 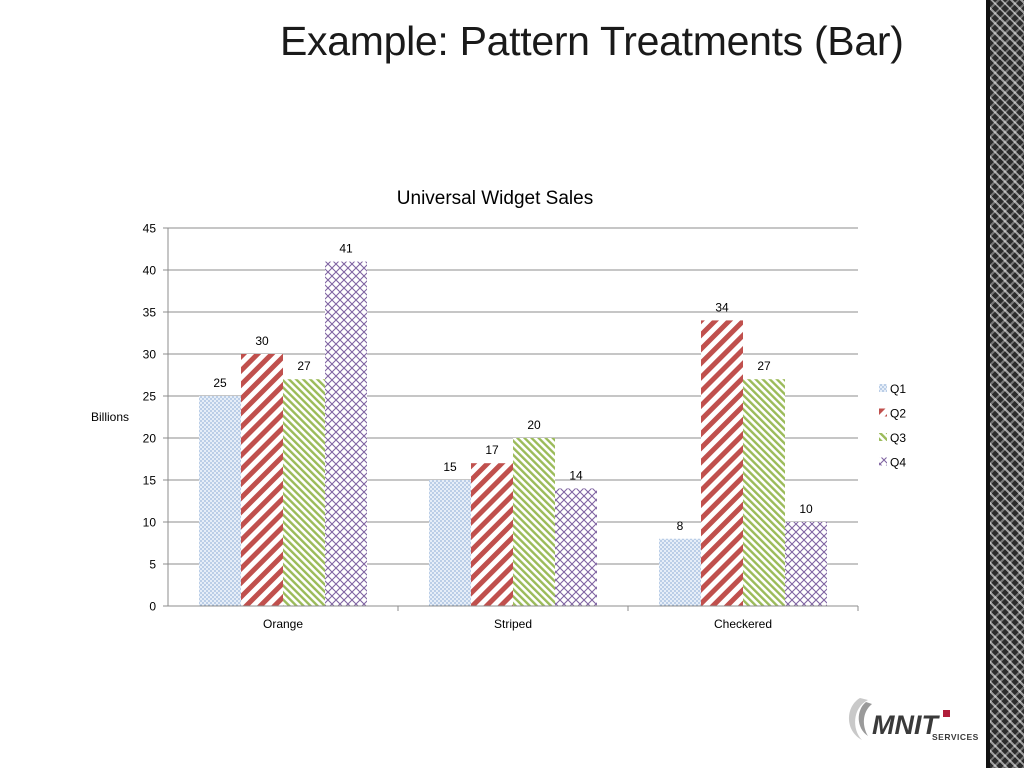 I want to click on bar-q2-orange, so click(x=262, y=480).